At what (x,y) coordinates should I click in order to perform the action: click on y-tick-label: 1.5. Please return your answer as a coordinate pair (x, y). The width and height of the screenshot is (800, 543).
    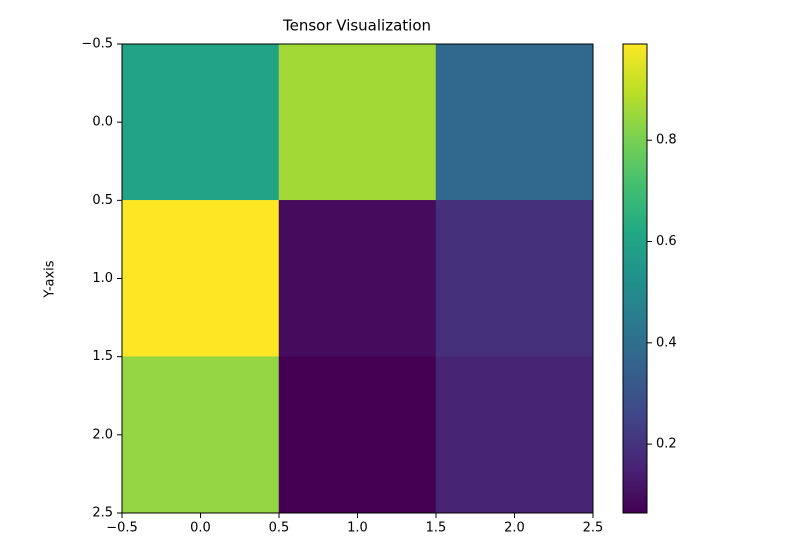
    Looking at the image, I should click on (102, 356).